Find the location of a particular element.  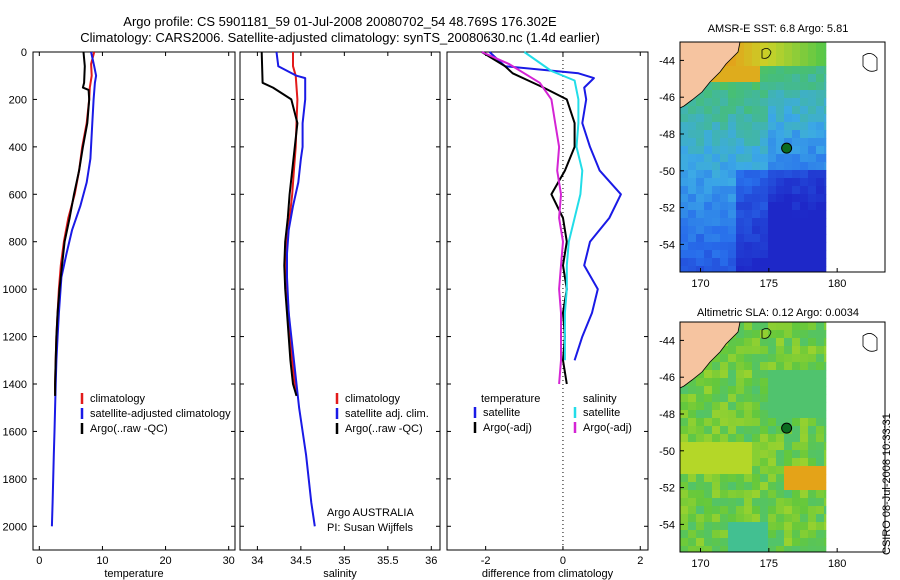

depth-tick-label: 1400 is located at coordinates (15, 385).